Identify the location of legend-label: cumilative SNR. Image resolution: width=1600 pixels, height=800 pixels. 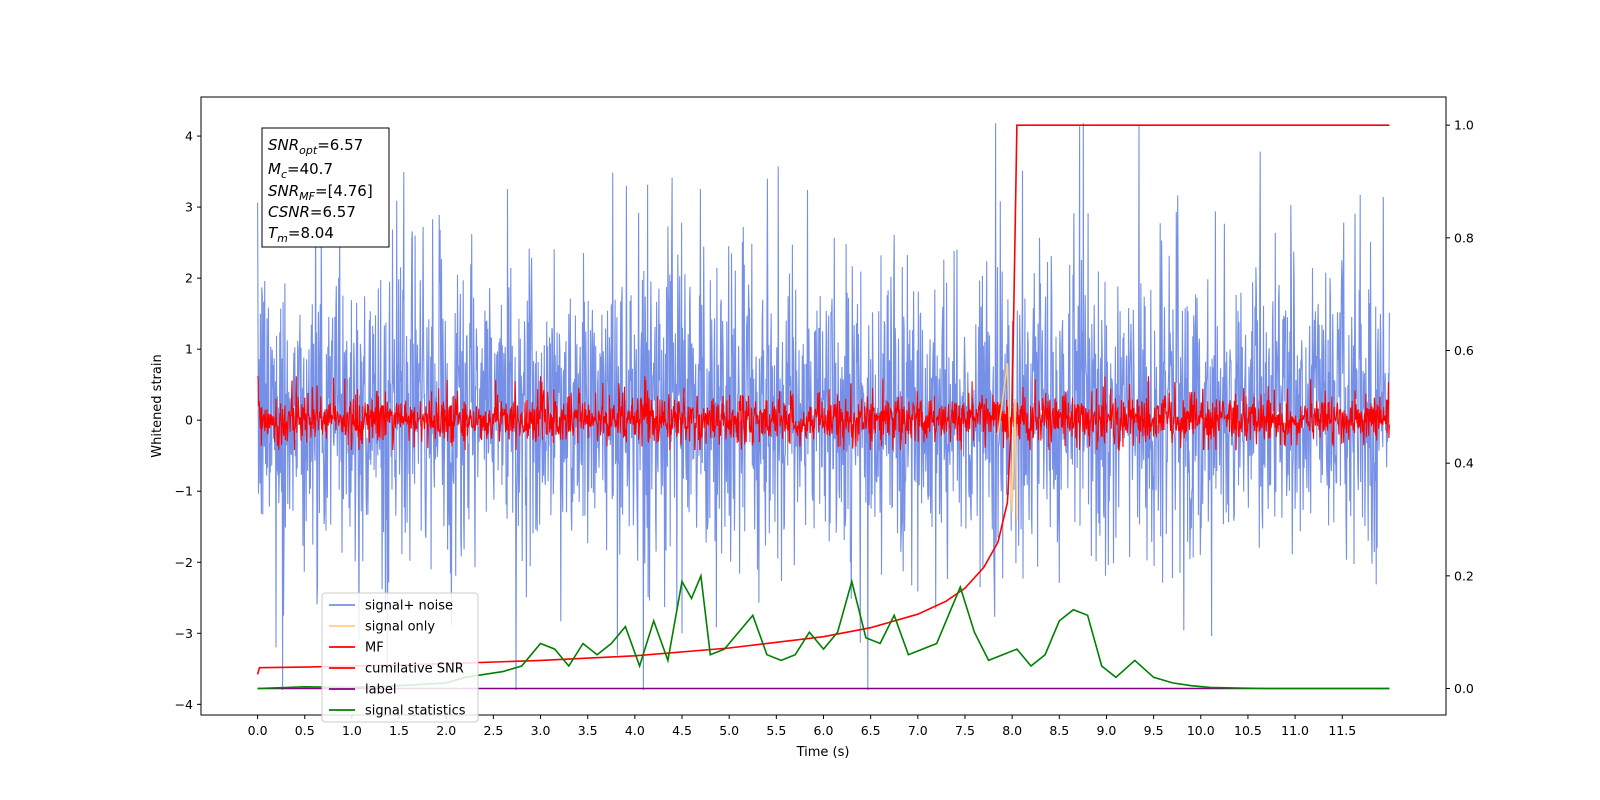
(414, 669).